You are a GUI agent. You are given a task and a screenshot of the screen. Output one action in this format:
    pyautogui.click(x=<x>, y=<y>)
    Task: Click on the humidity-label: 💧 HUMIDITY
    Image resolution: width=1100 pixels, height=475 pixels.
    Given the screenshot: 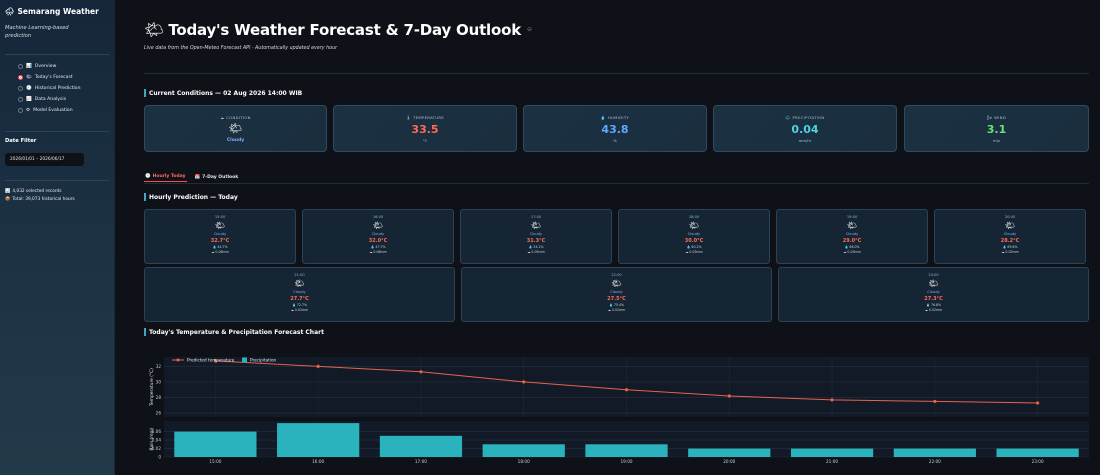 What is the action you would take?
    pyautogui.click(x=615, y=117)
    